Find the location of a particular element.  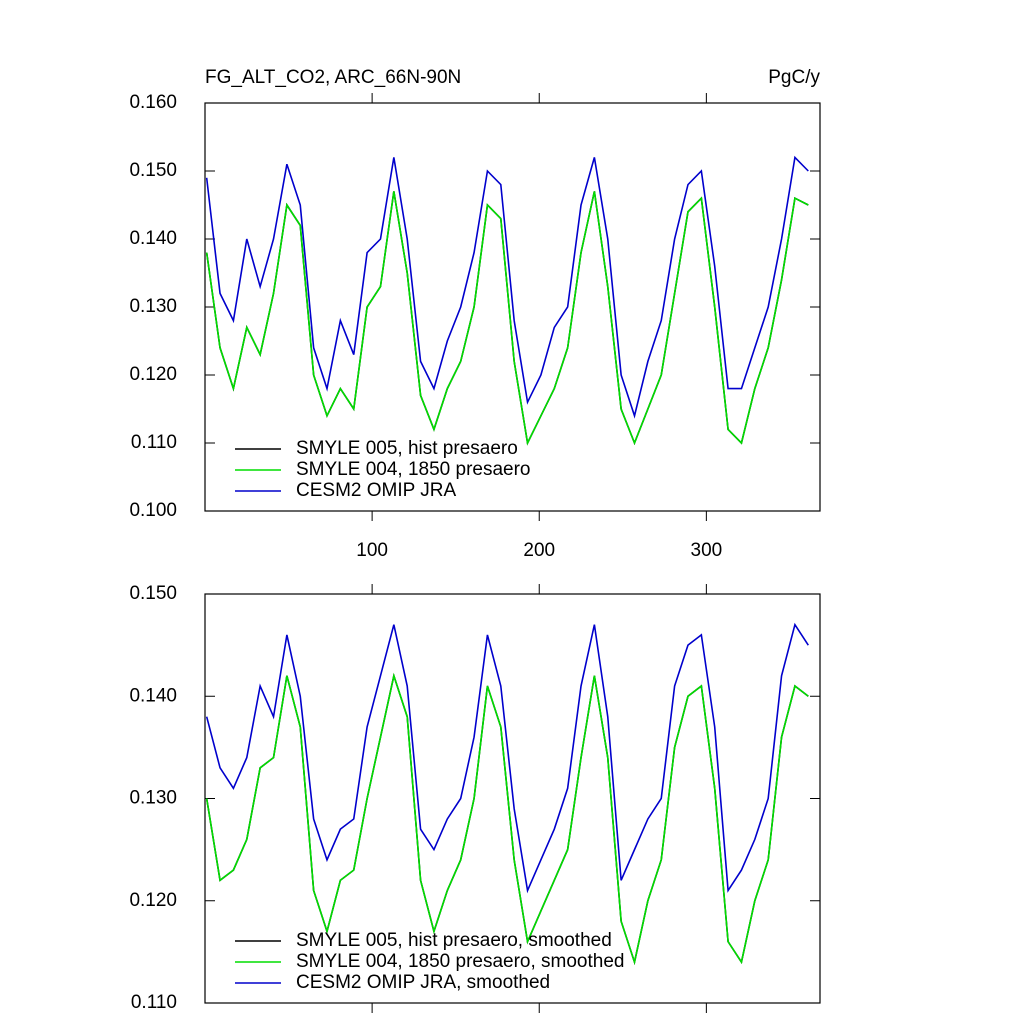

data-line is located at coordinates (507, 318).